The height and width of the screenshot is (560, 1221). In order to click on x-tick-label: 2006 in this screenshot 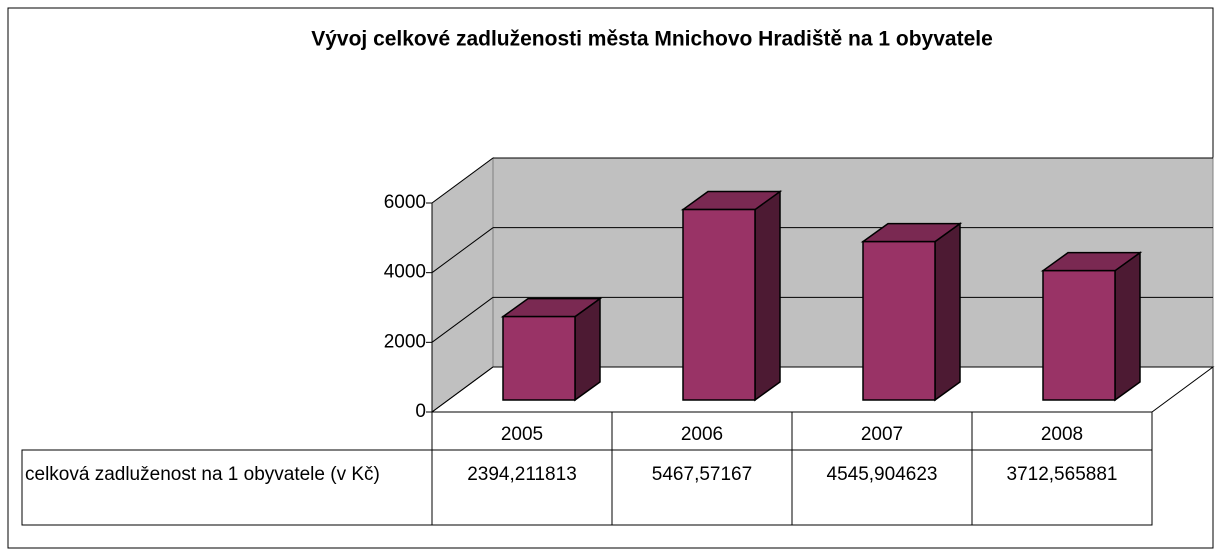, I will do `click(702, 434)`.